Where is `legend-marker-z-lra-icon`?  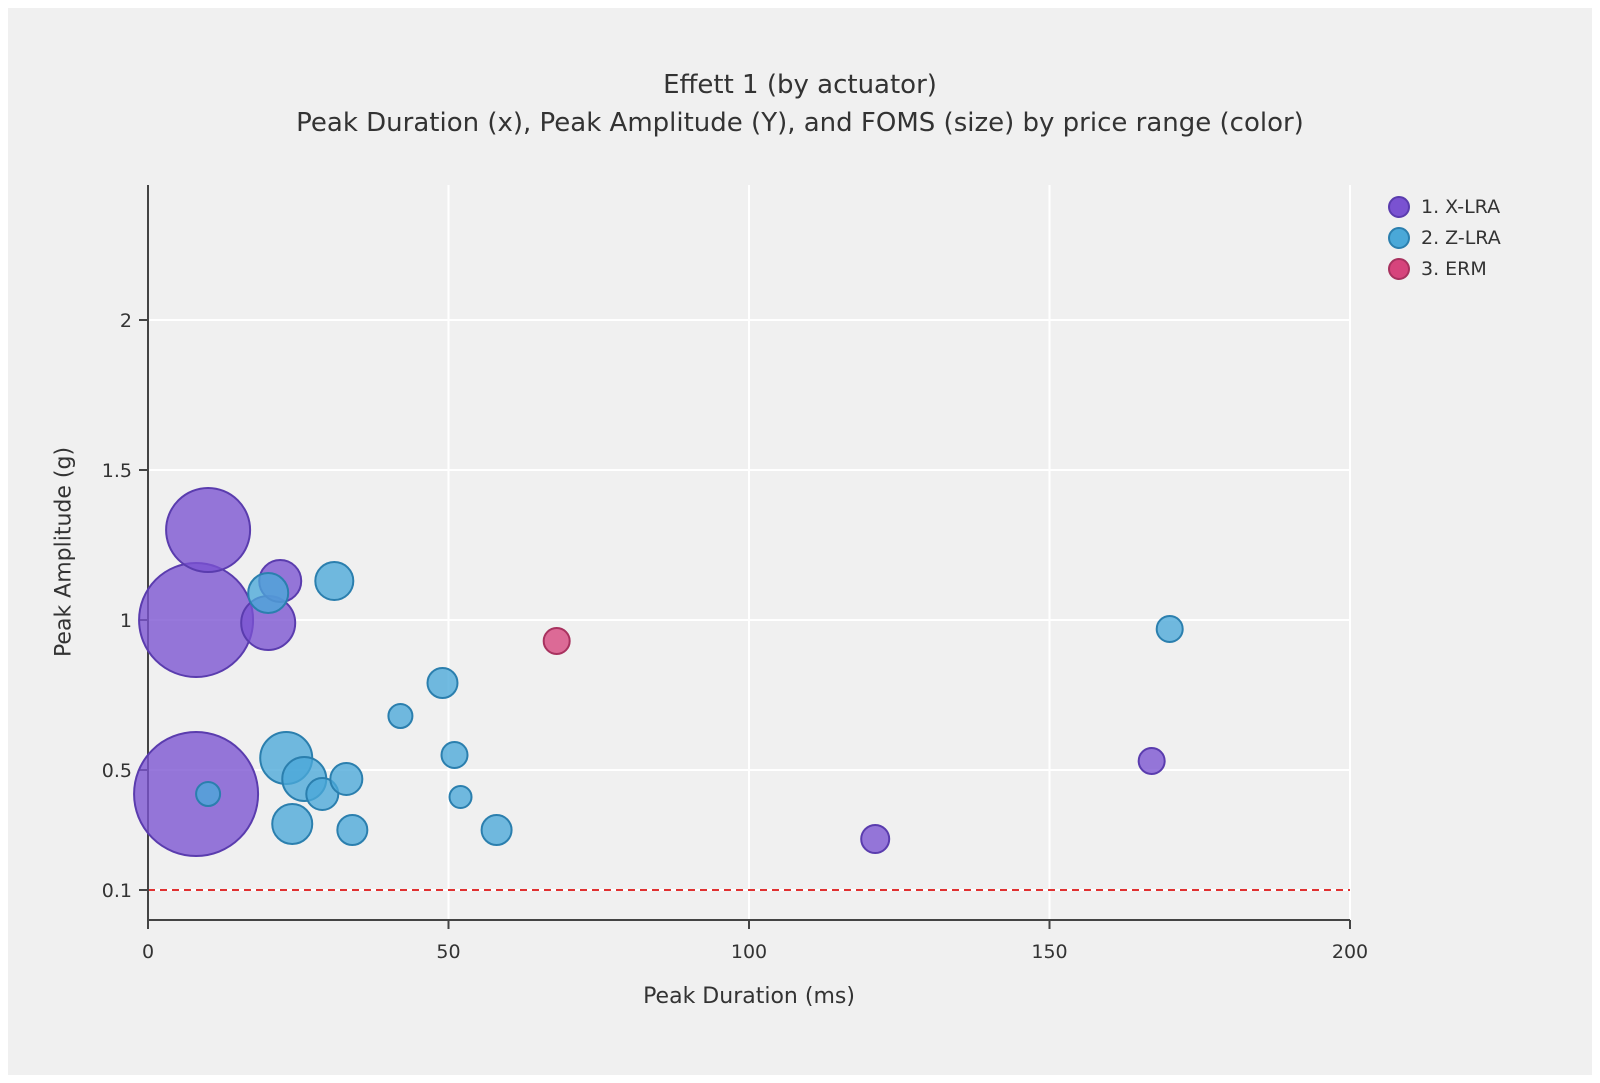
legend-marker-z-lra-icon is located at coordinates (1399, 238).